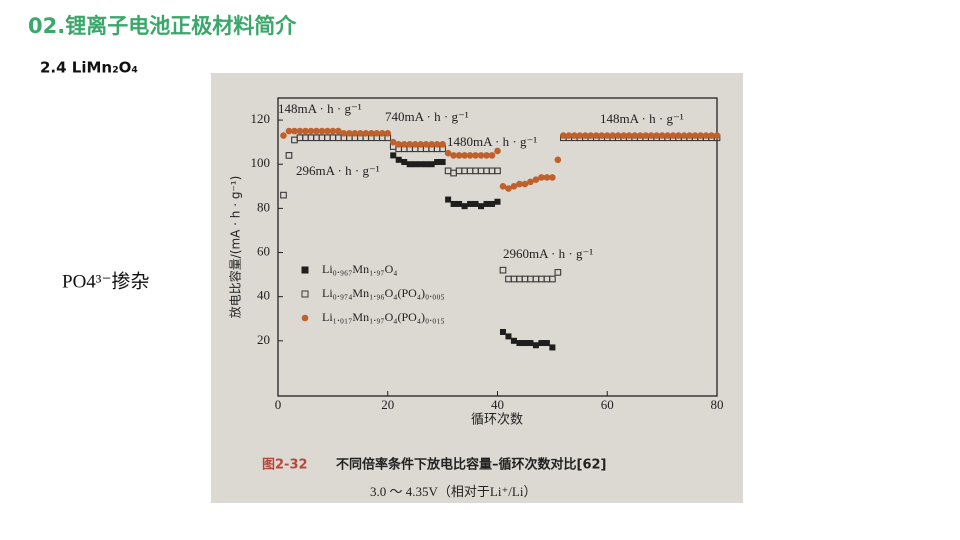 This screenshot has height=540, width=960. Describe the element at coordinates (548, 253) in the screenshot. I see `annotation: 2960mA · h · g⁻¹` at that location.